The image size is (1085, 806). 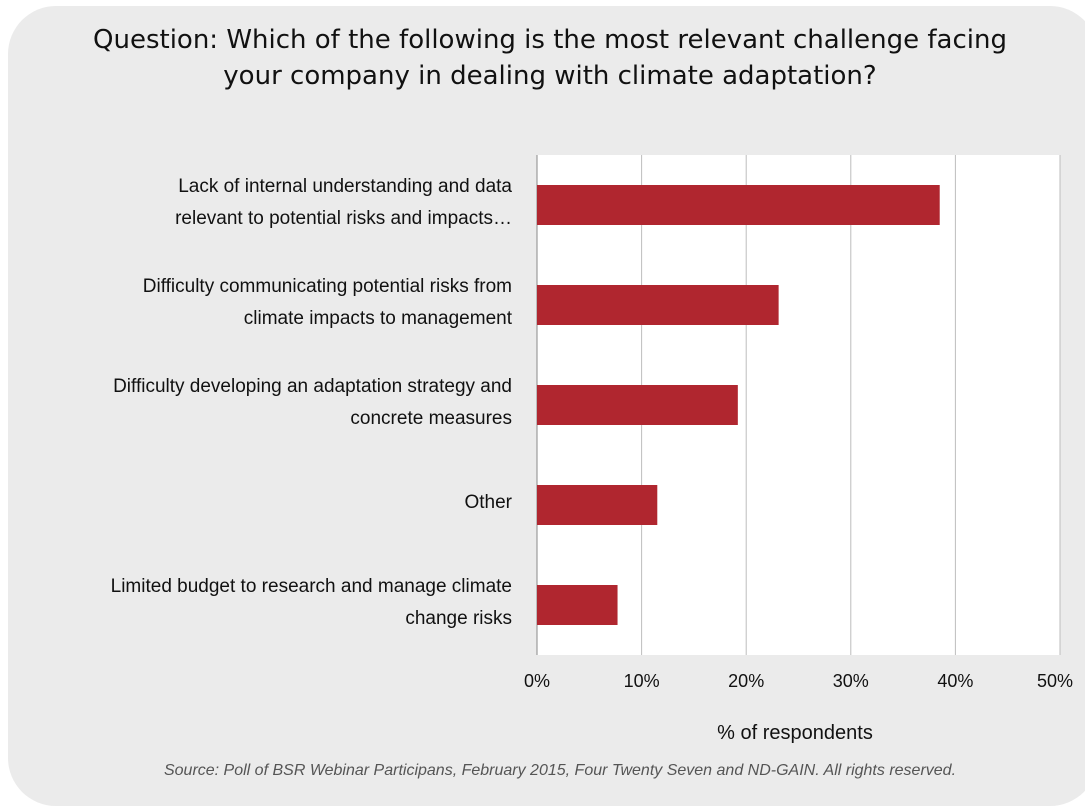 What do you see at coordinates (458, 618) in the screenshot?
I see `category-label-line: change risks` at bounding box center [458, 618].